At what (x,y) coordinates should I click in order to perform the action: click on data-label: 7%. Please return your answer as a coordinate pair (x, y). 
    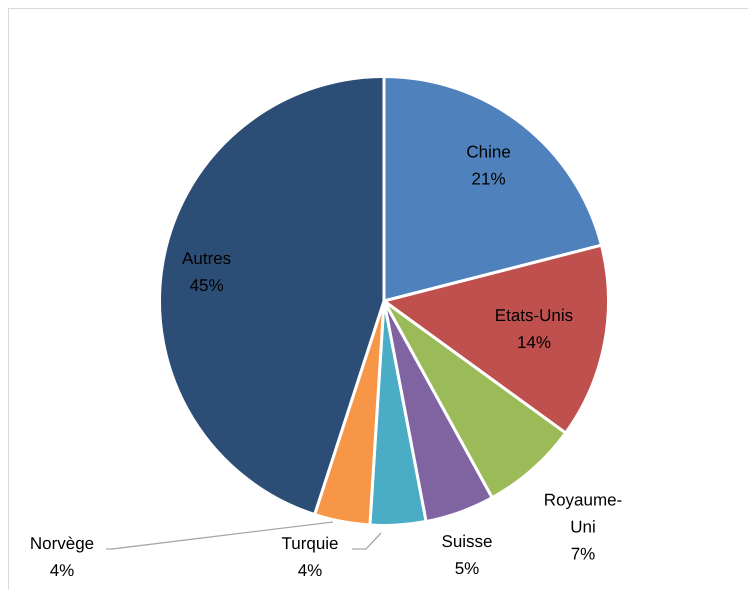
    Looking at the image, I should click on (583, 554).